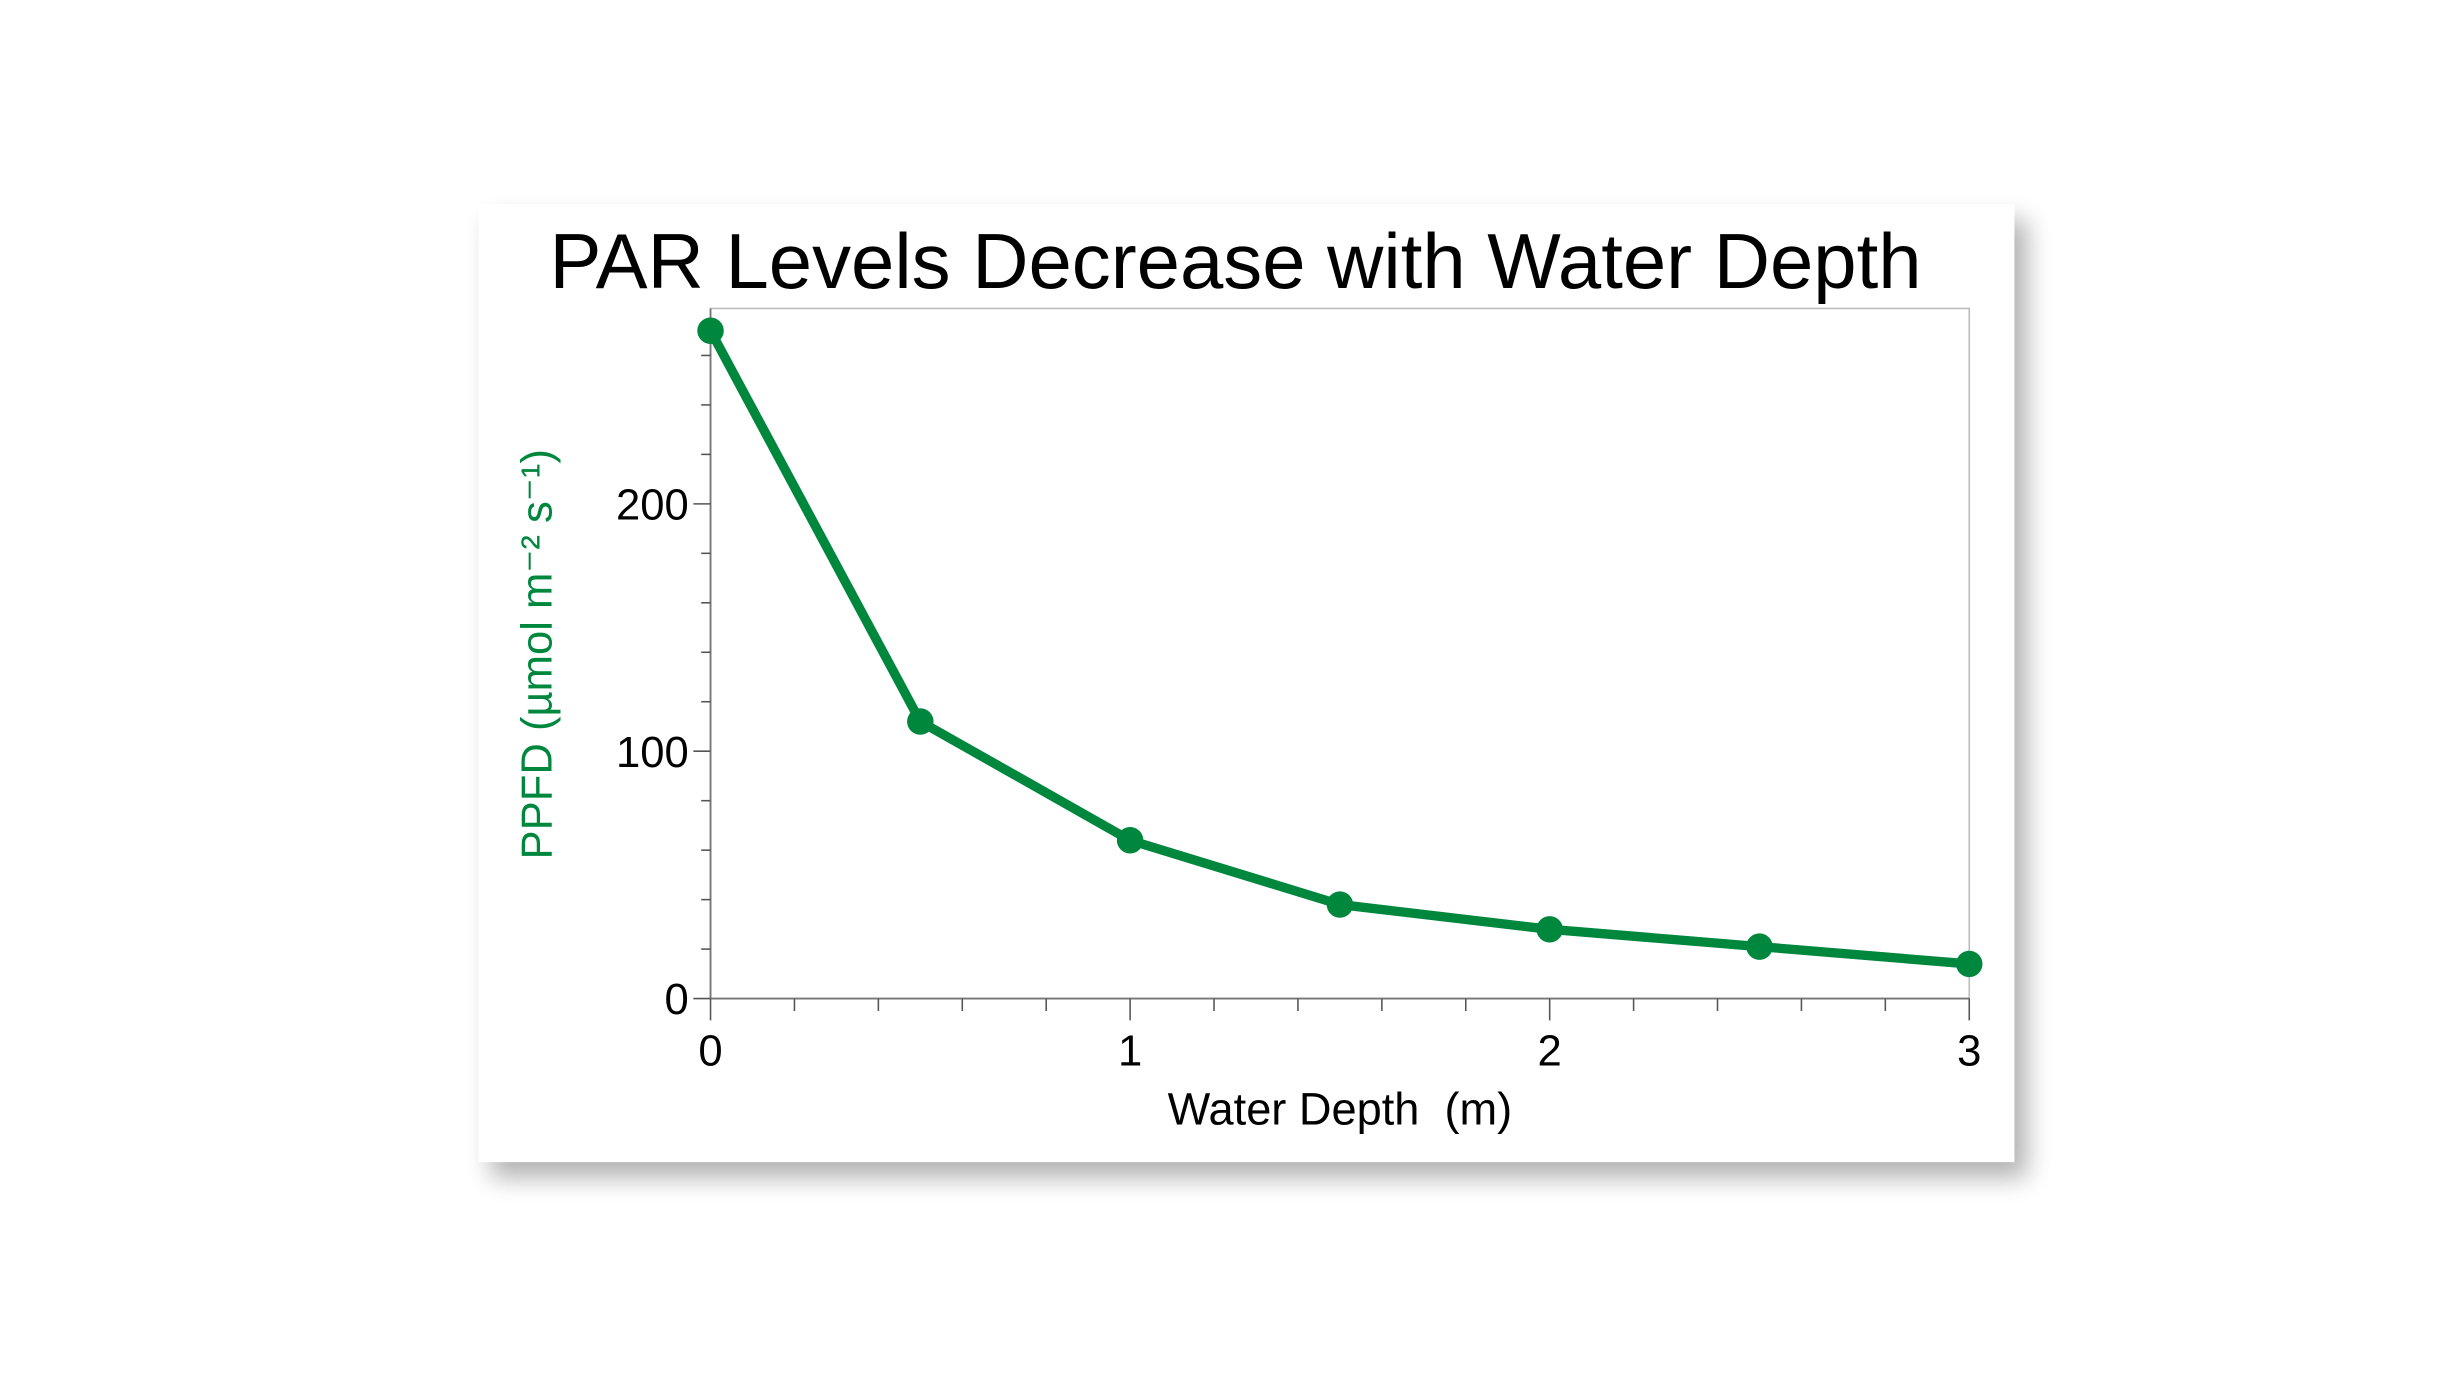  Describe the element at coordinates (652, 753) in the screenshot. I see `y-tick-label: 100` at that location.